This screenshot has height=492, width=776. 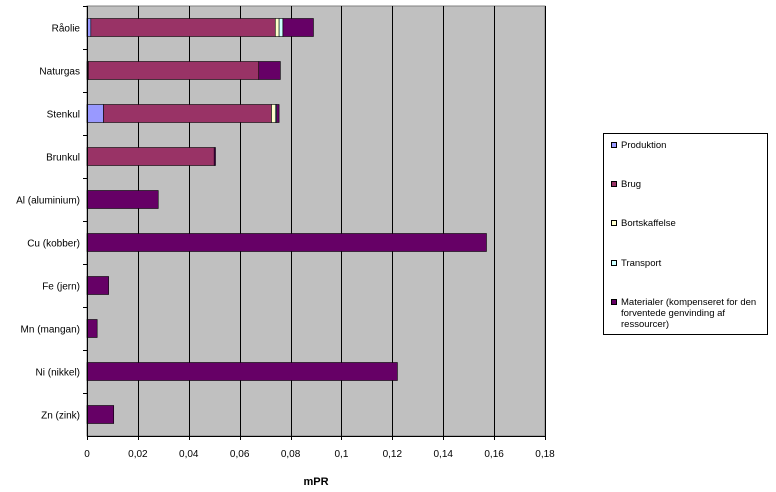 What do you see at coordinates (87, 454) in the screenshot?
I see `x-tick-label: 0` at bounding box center [87, 454].